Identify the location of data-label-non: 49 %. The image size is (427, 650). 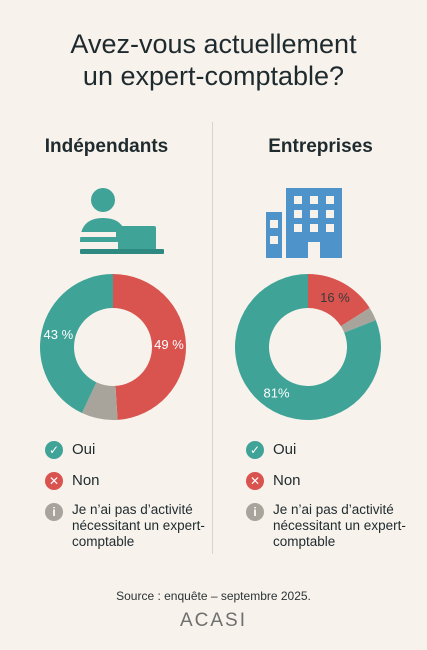
(169, 344).